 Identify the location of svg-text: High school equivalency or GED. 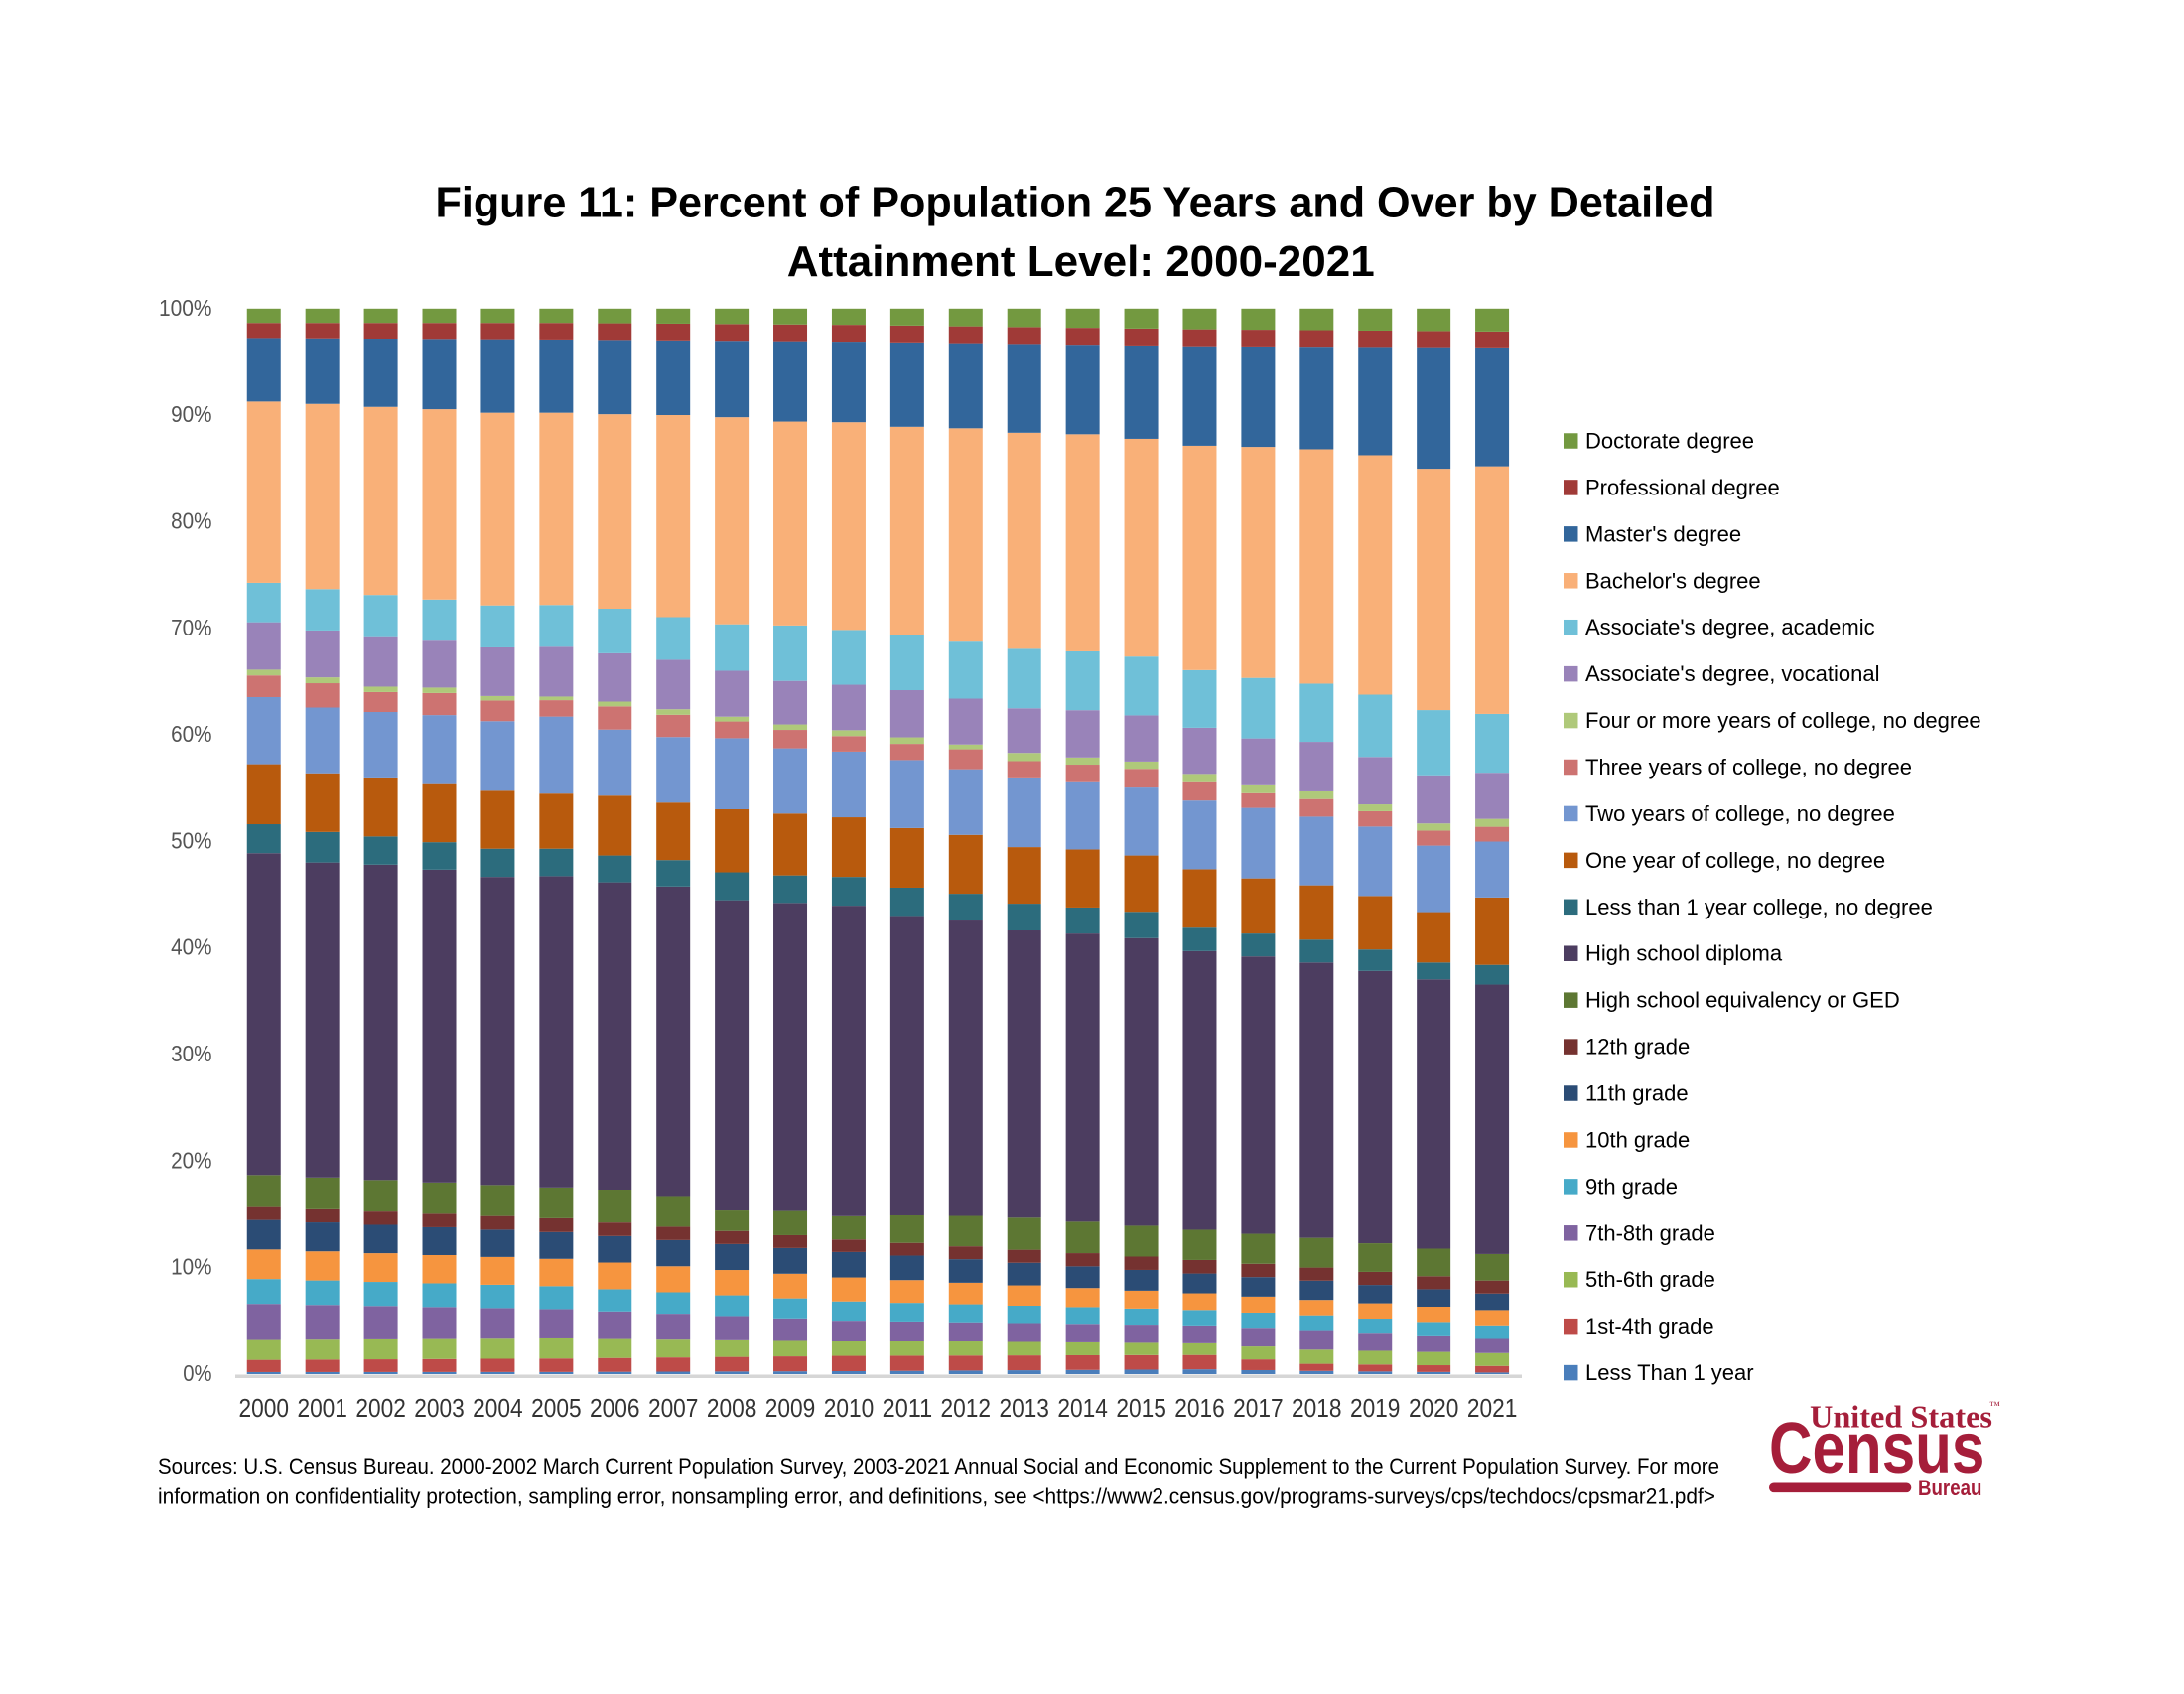
(1742, 1001).